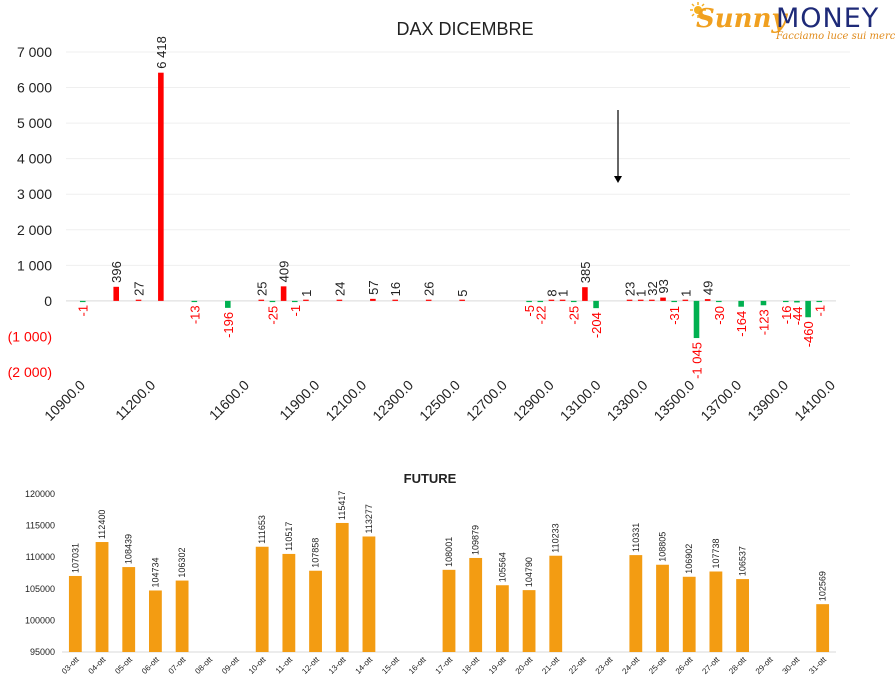  I want to click on x-tick-label: 13500.0, so click(673, 400).